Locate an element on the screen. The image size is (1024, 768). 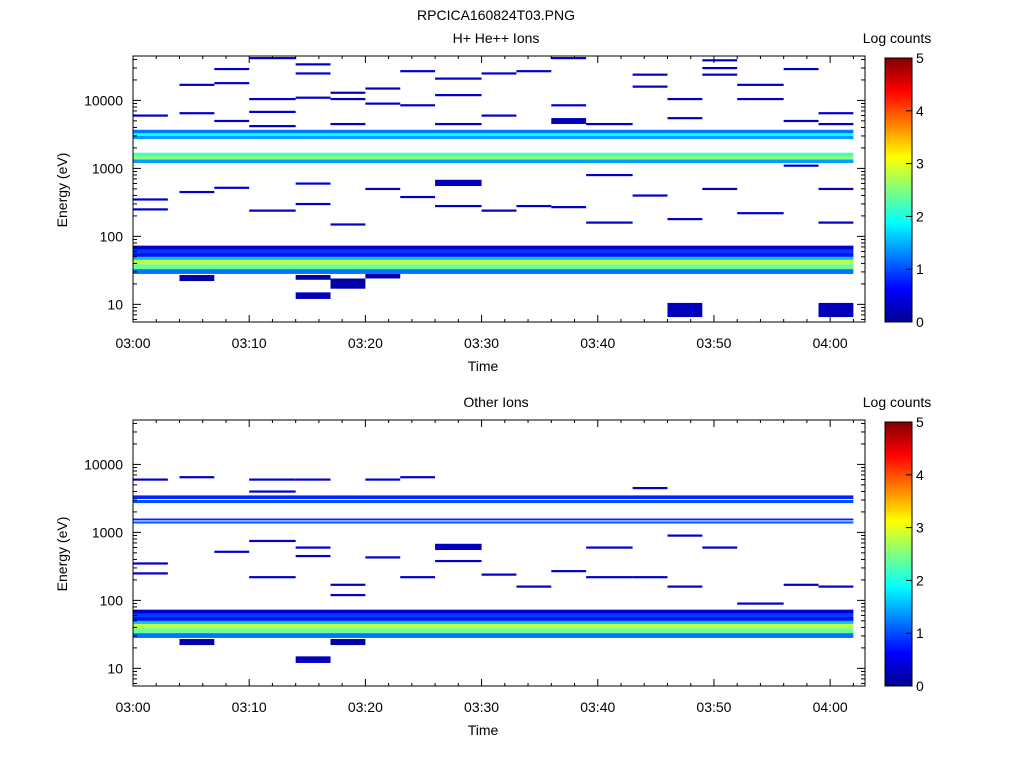
x-tick-label: 03:40 is located at coordinates (597, 343).